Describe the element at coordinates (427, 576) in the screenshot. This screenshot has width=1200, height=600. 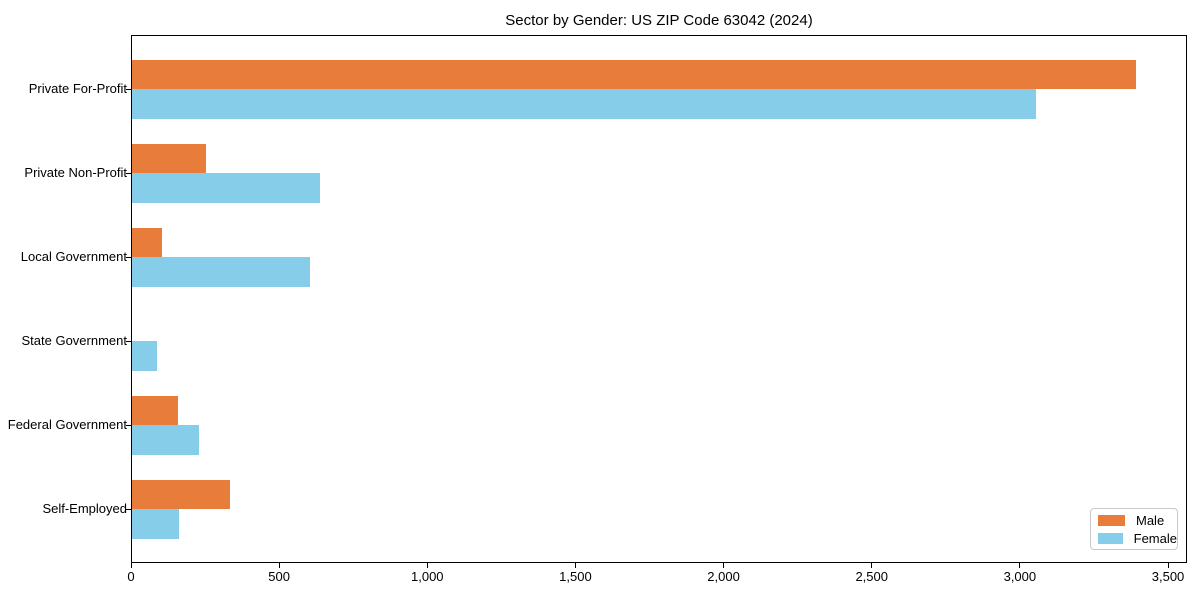
I see `x-tick-label-2: 1,000` at that location.